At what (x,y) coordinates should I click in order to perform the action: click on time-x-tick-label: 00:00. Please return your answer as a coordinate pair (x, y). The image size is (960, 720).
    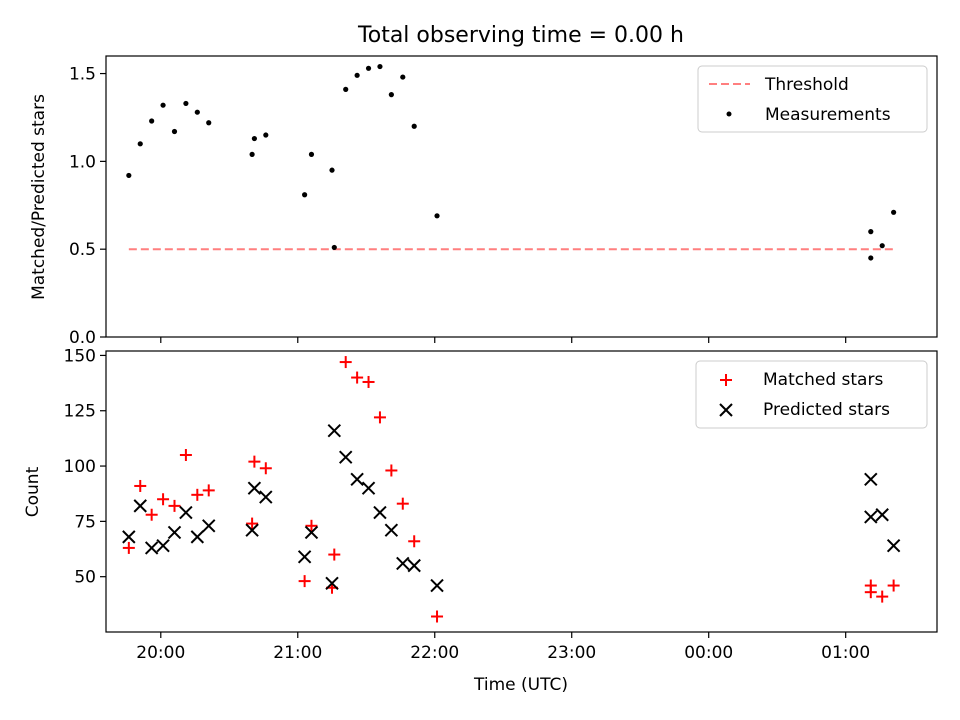
    Looking at the image, I should click on (708, 653).